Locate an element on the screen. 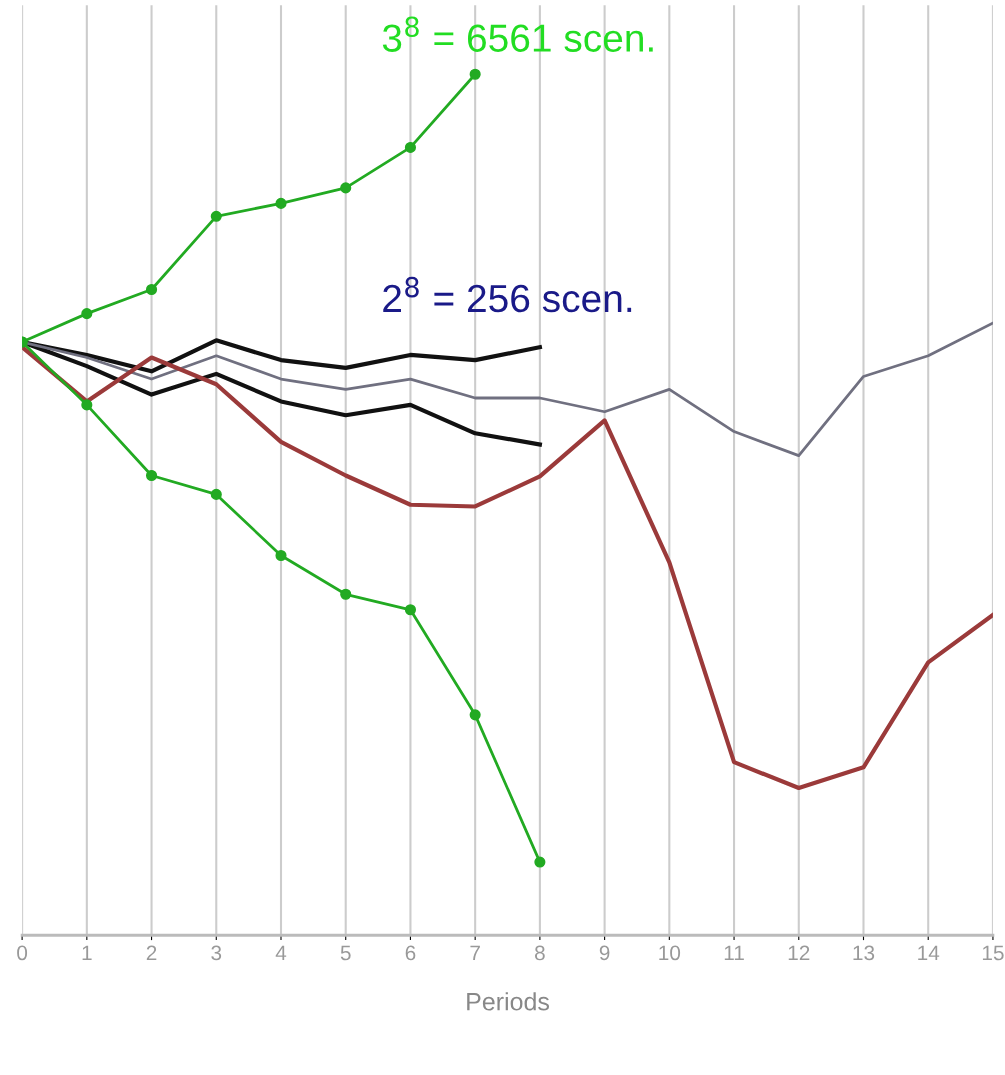 This screenshot has width=1005, height=1075. x-axis-title: Periods is located at coordinates (508, 1001).